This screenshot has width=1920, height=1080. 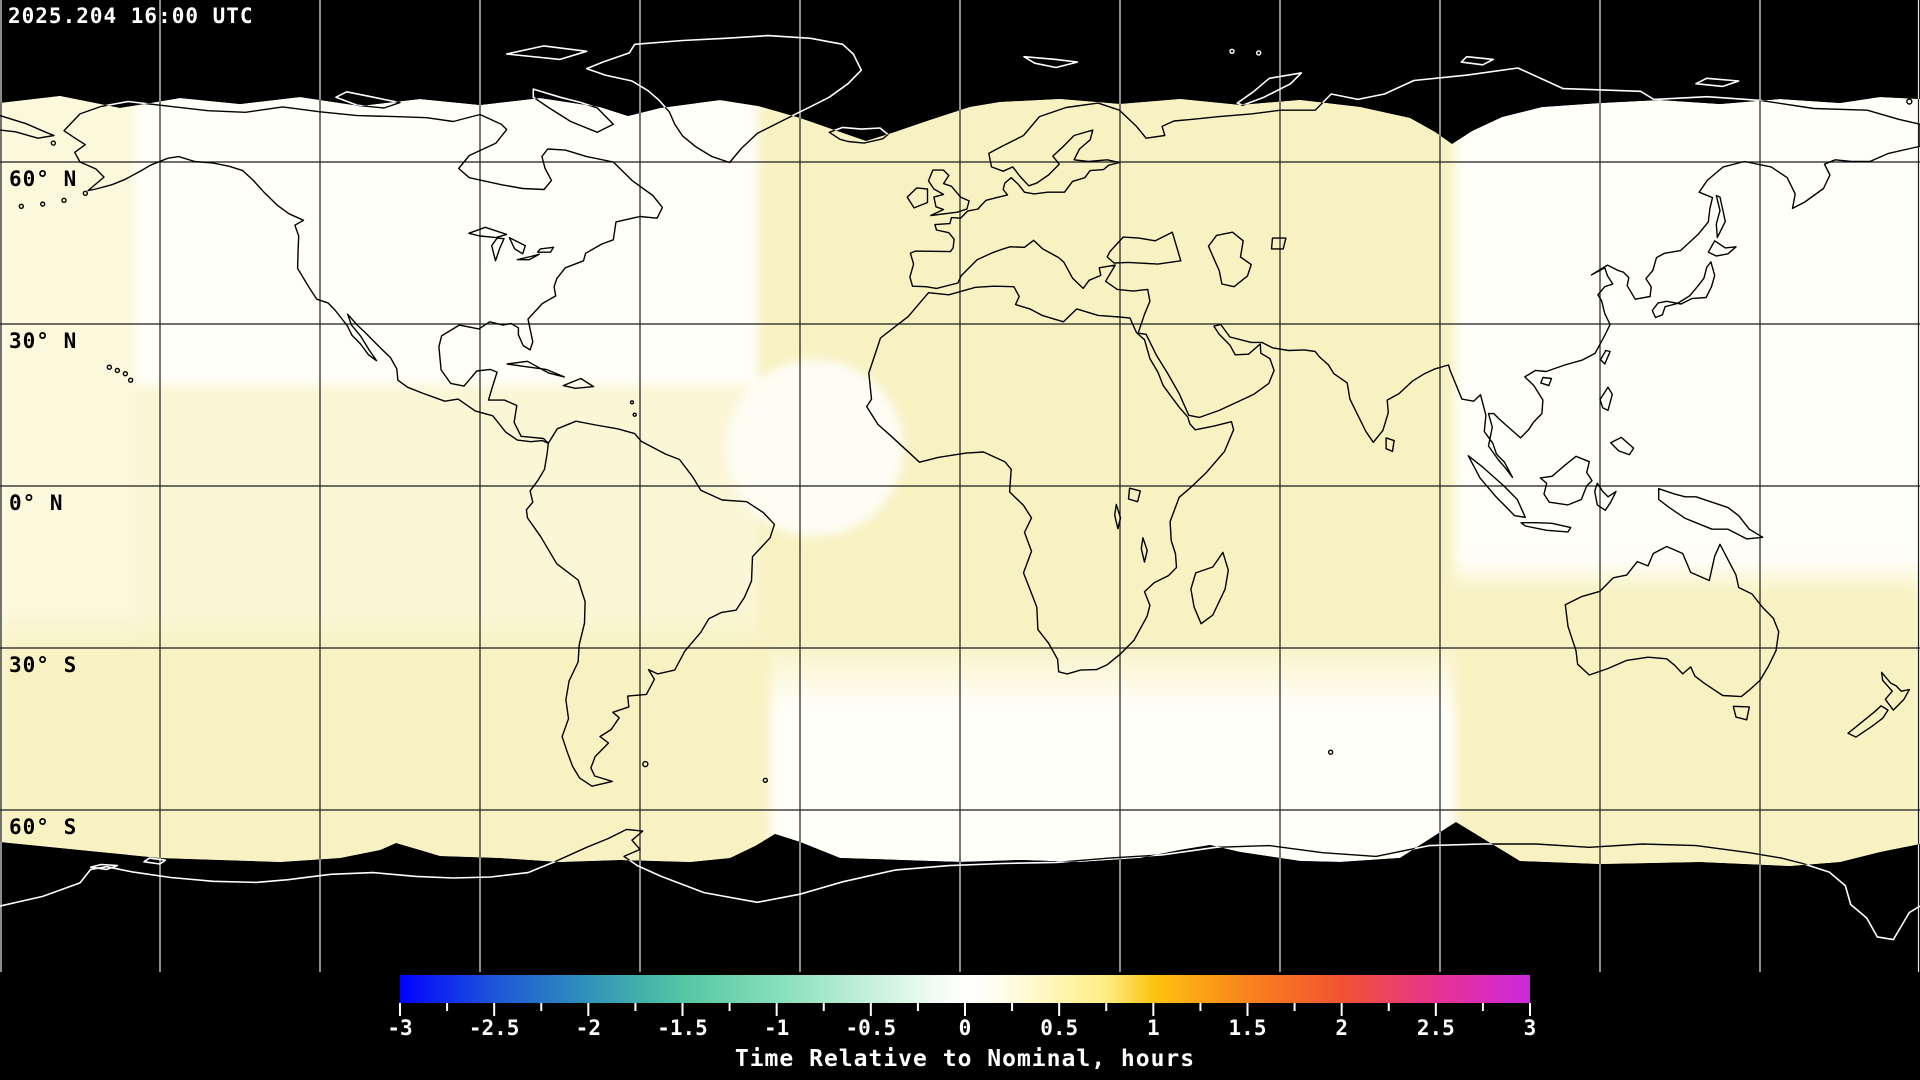 I want to click on latitude-label: 60° N, so click(x=43, y=179).